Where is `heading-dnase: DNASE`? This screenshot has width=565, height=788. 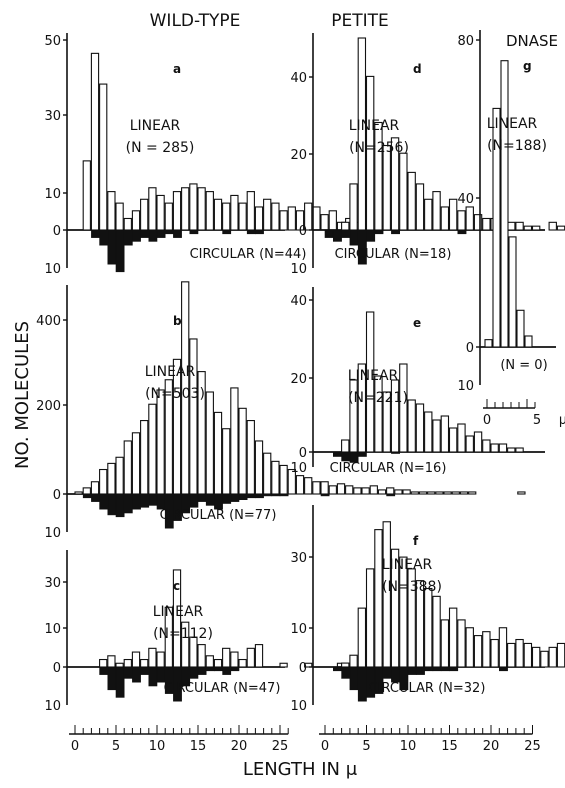 heading-dnase: DNASE is located at coordinates (532, 41).